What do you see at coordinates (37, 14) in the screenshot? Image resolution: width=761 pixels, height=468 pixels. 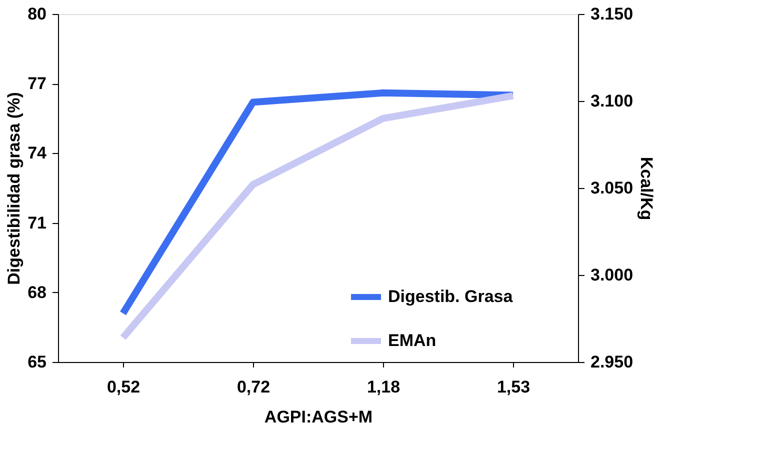 I see `y-tick-label: 80` at bounding box center [37, 14].